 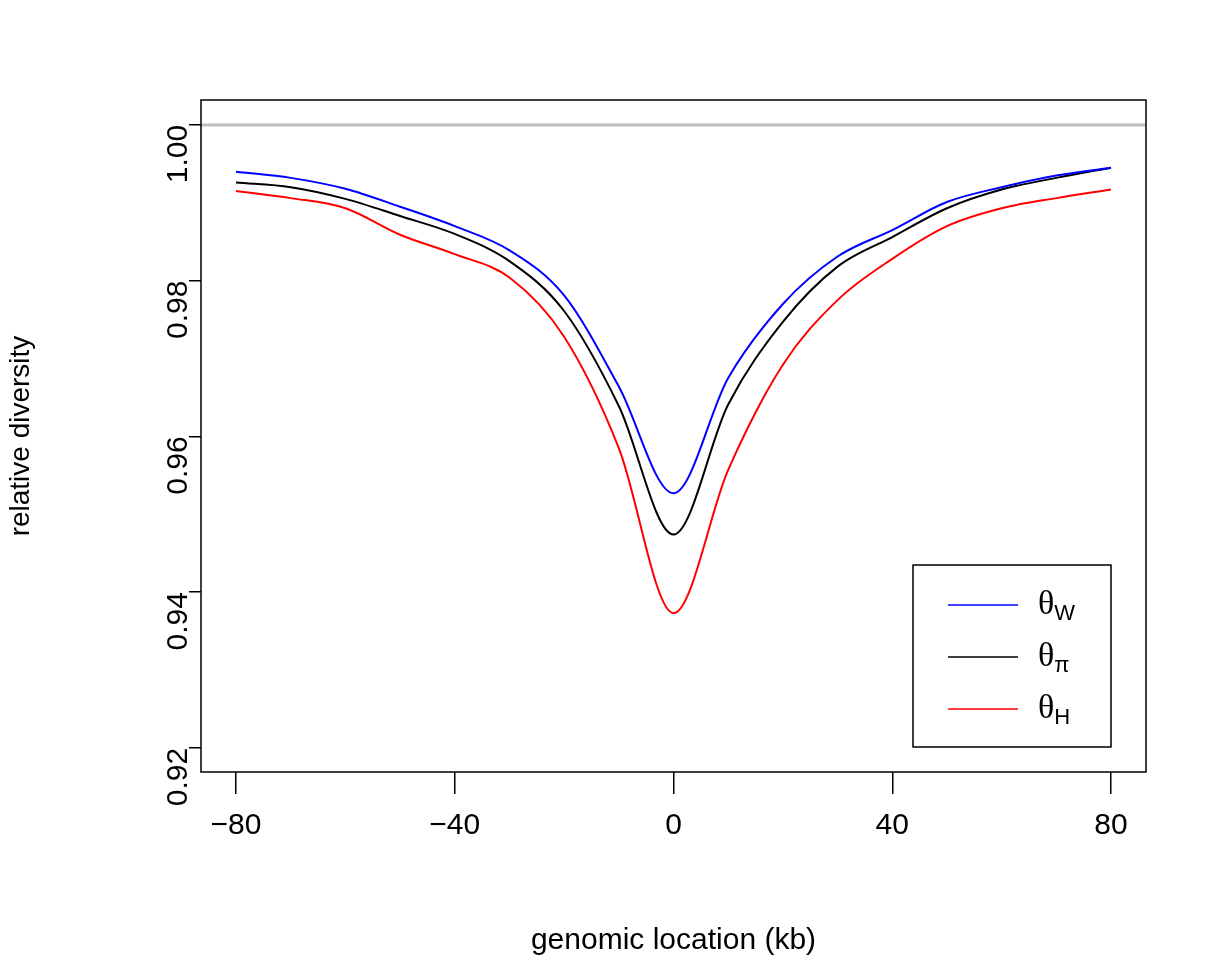 What do you see at coordinates (177, 621) in the screenshot?
I see `y-tick-label: 0.94` at bounding box center [177, 621].